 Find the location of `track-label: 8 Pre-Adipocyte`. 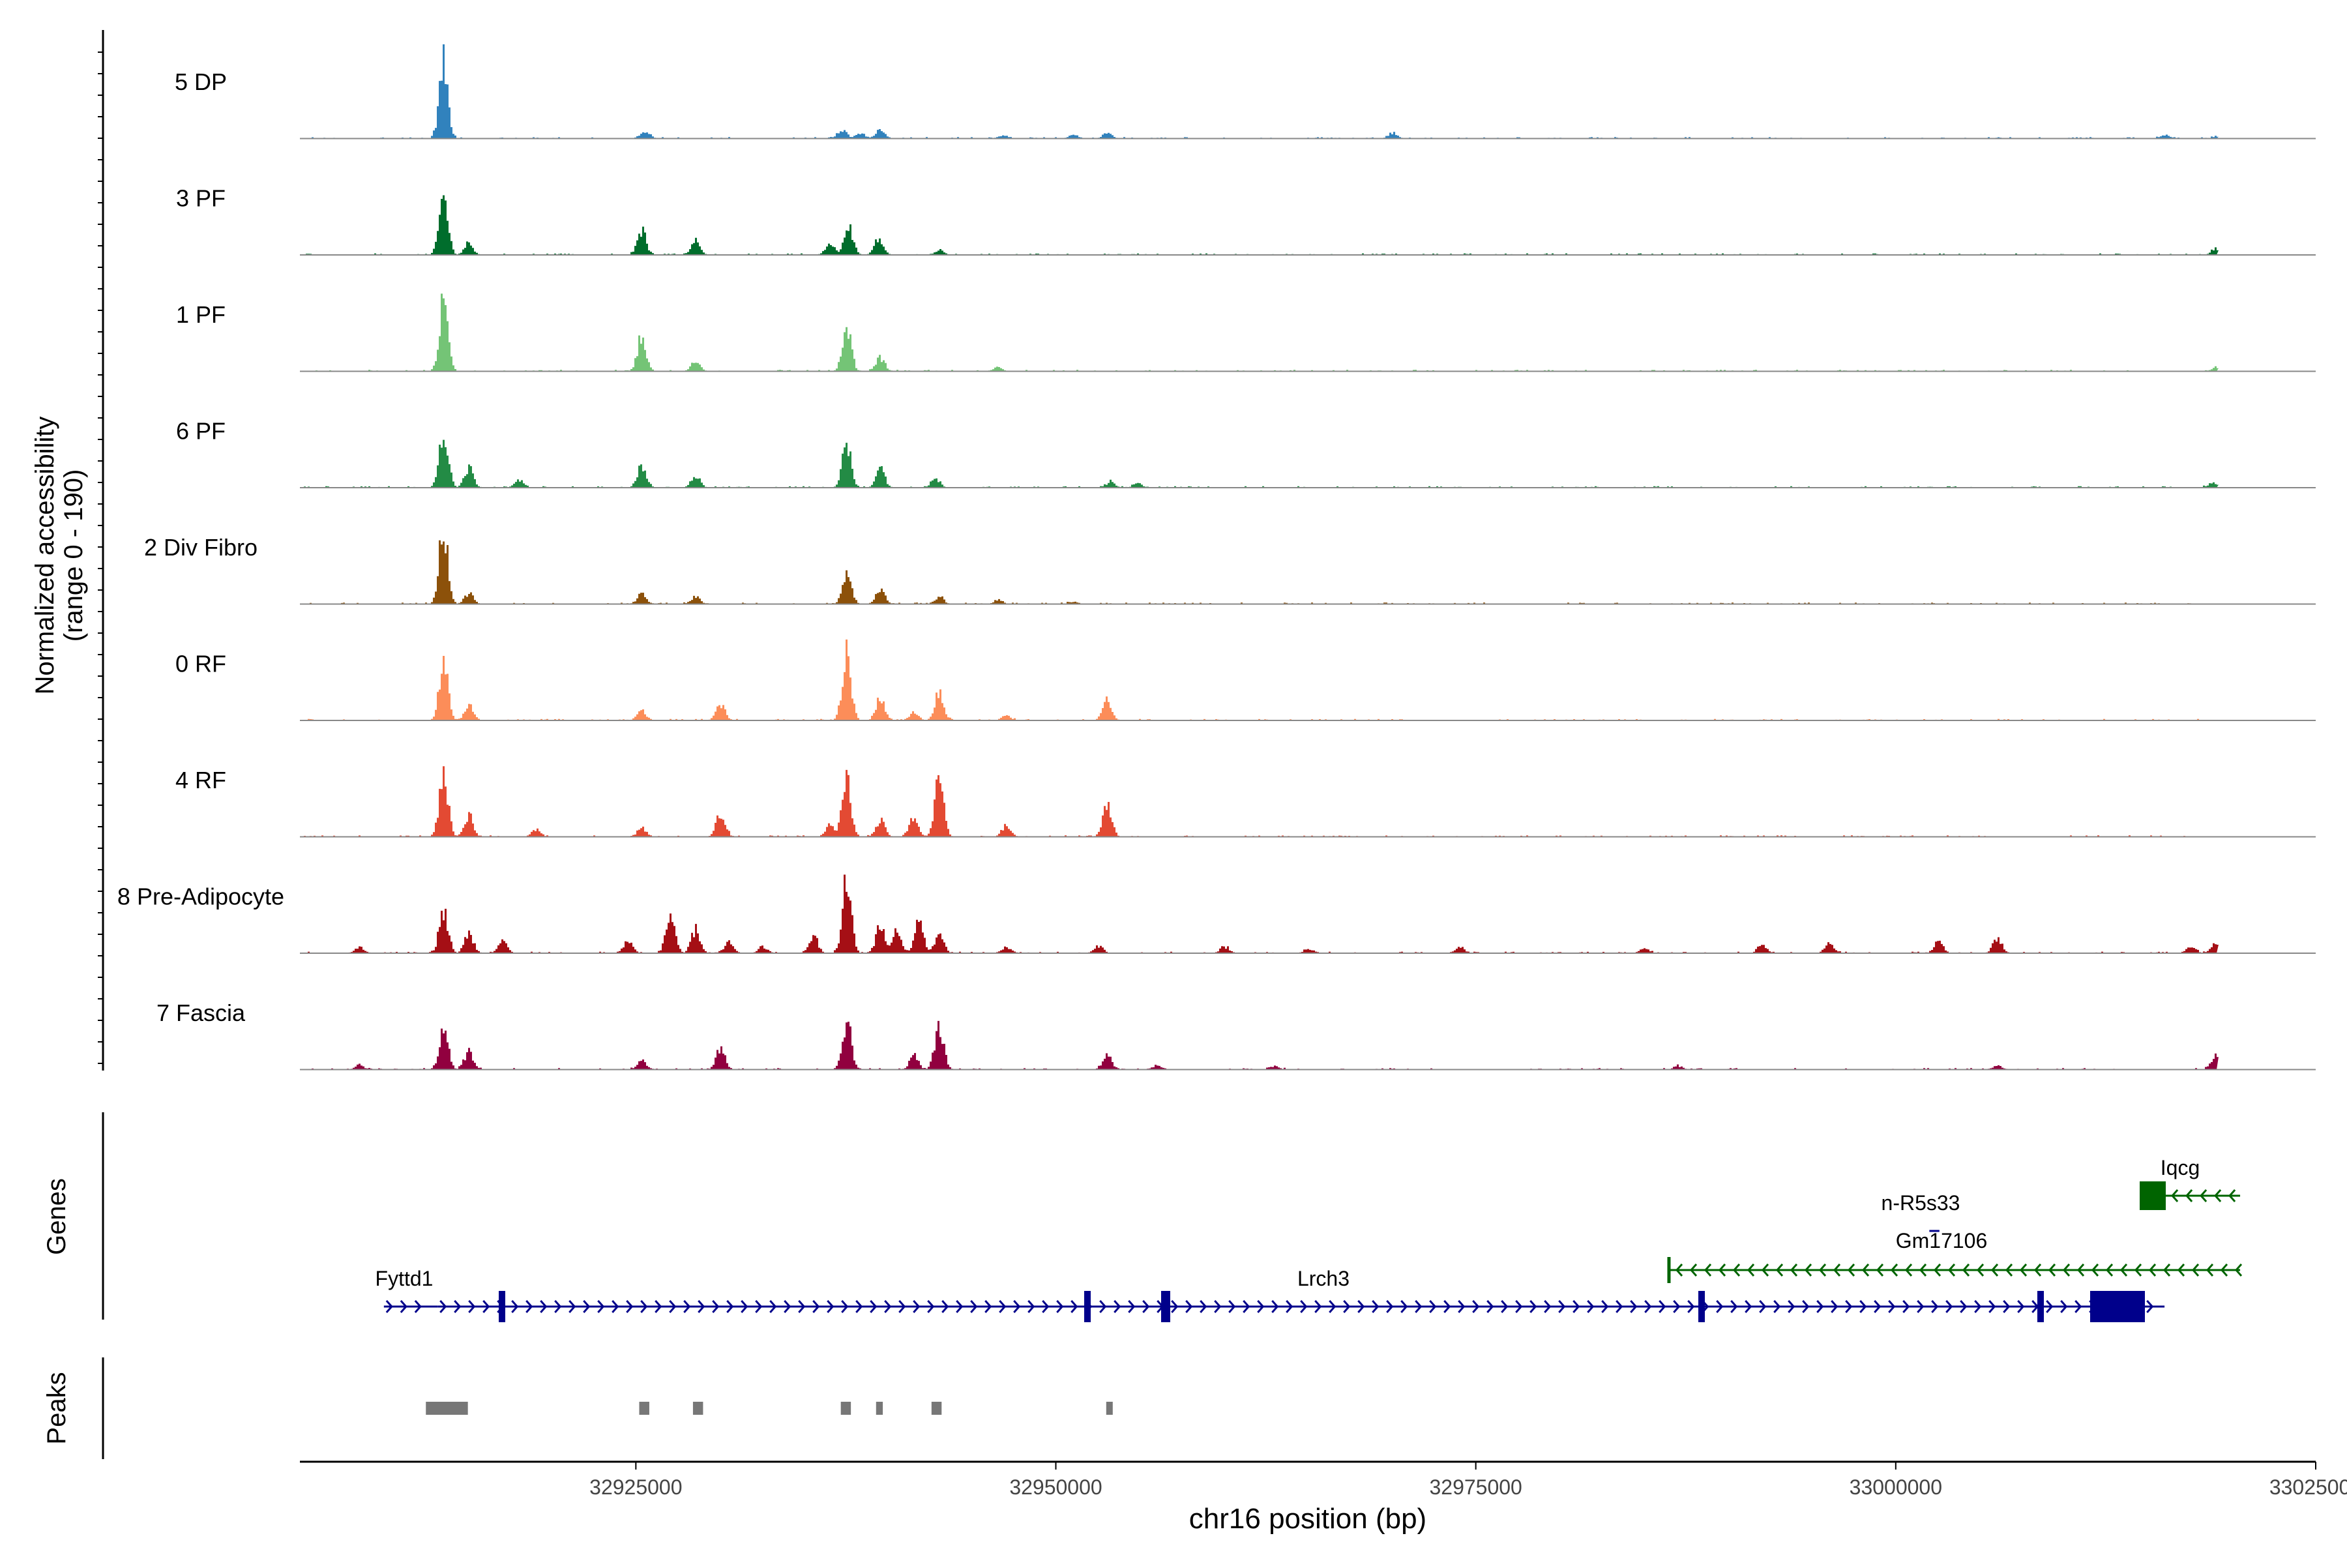

track-label: 8 Pre-Adipocyte is located at coordinates (200, 897).